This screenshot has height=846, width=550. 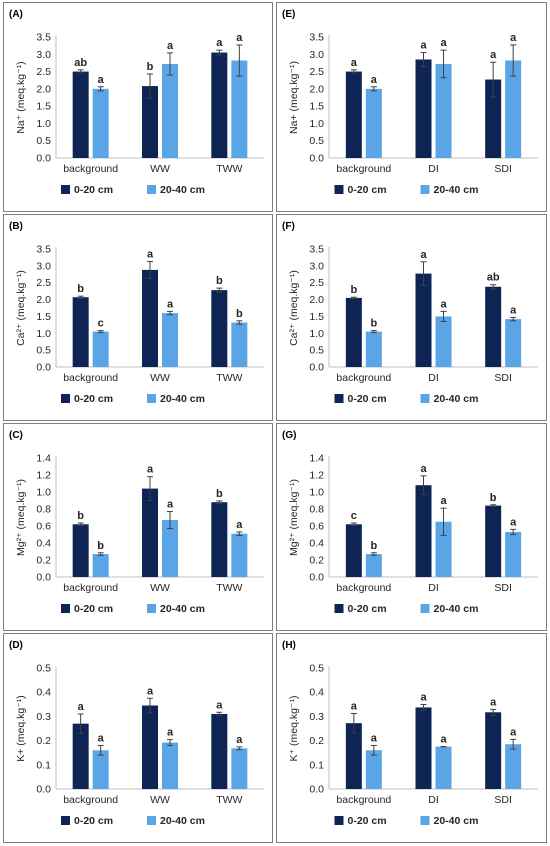 I want to click on panel-label: (H), so click(x=289, y=645).